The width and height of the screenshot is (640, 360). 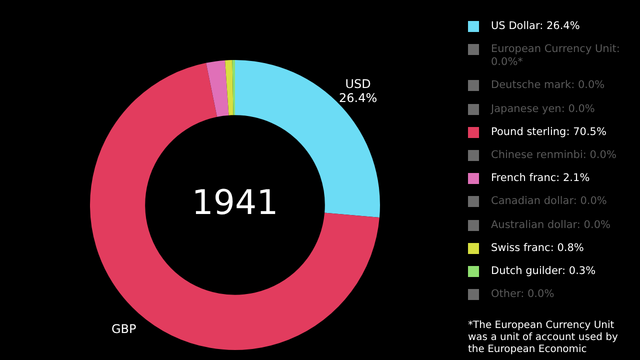 What do you see at coordinates (550, 225) in the screenshot?
I see `legend-label: Australian dollar: 0.0%` at bounding box center [550, 225].